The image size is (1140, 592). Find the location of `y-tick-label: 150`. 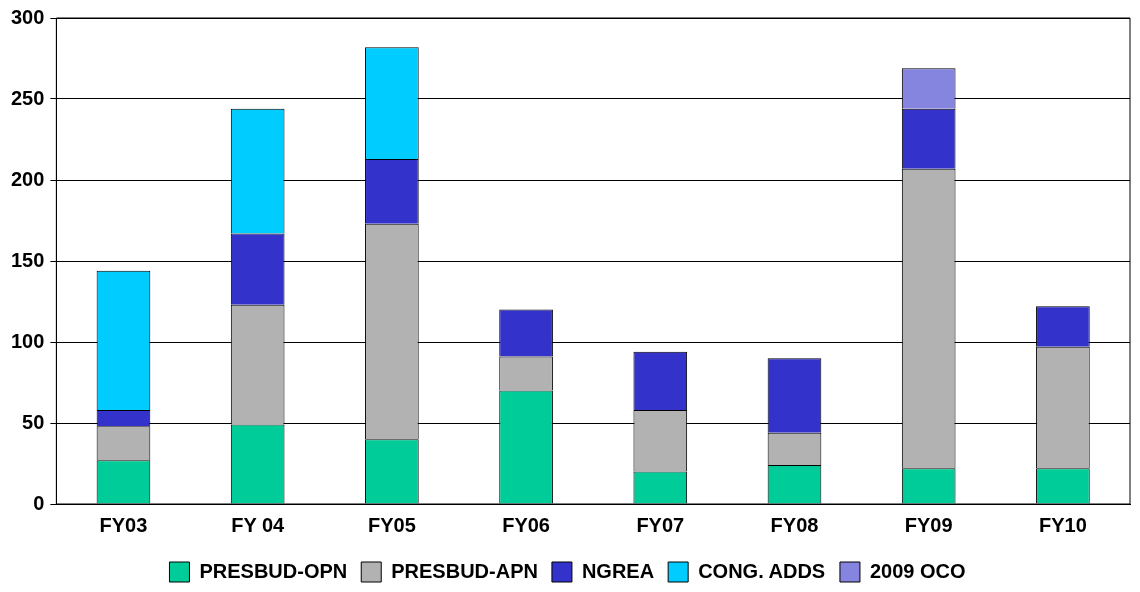

y-tick-label: 150 is located at coordinates (27, 259).